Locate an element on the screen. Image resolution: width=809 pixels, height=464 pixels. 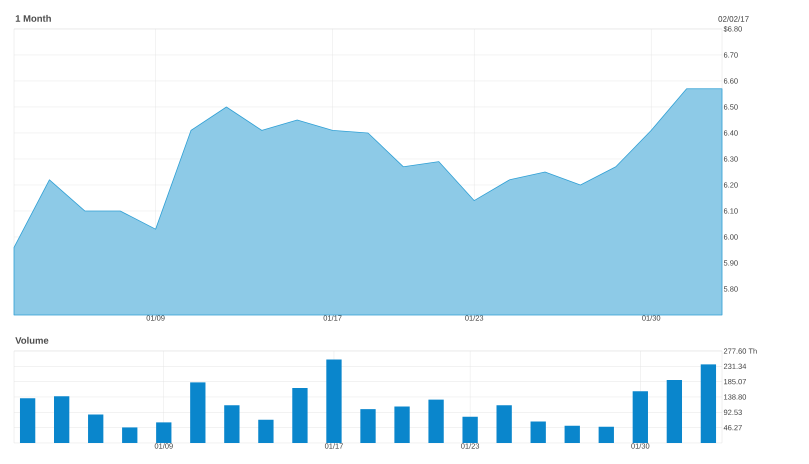
chart-title: 1 Month is located at coordinates (33, 18).